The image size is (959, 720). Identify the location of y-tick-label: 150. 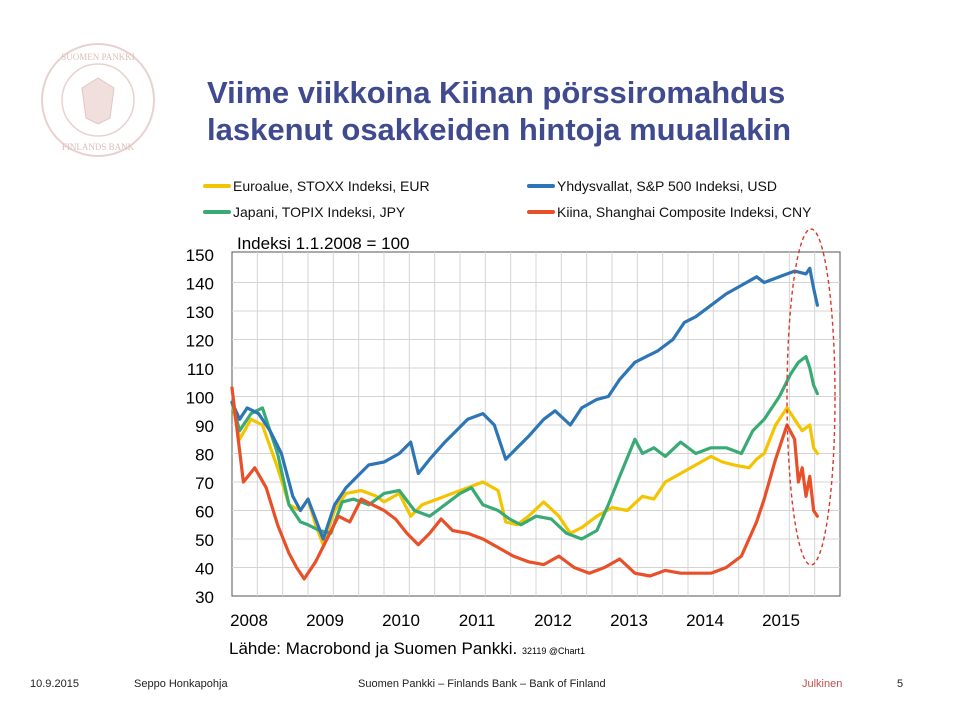
(200, 255).